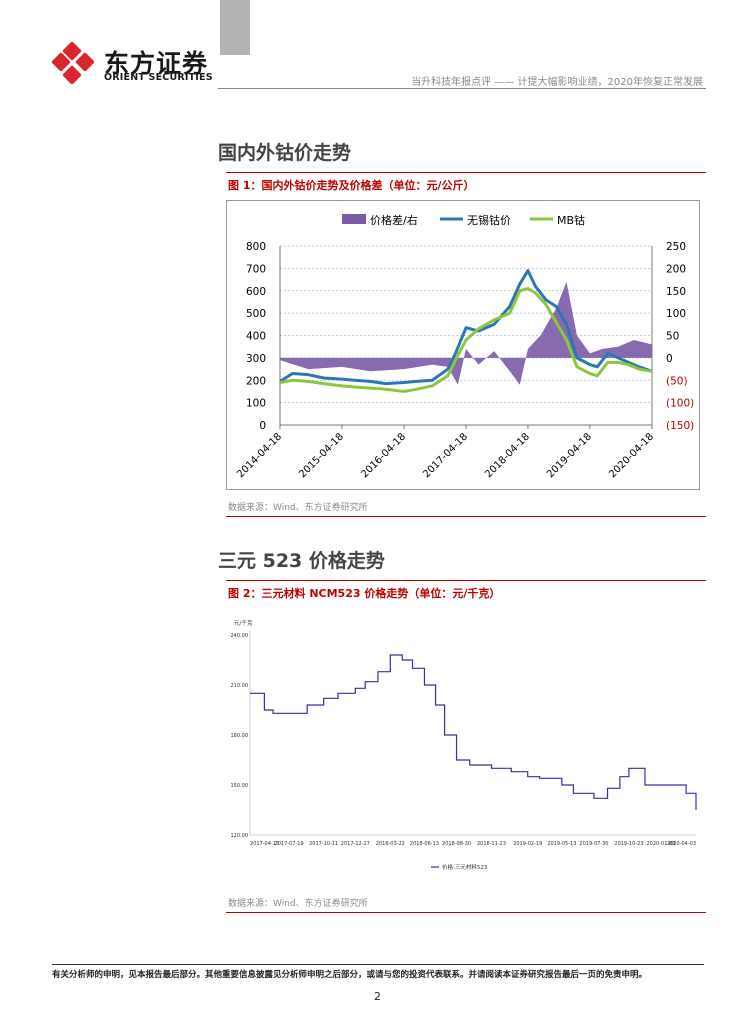 The image size is (755, 1024). What do you see at coordinates (628, 844) in the screenshot?
I see `x-tick-label: 2019-10-23` at bounding box center [628, 844].